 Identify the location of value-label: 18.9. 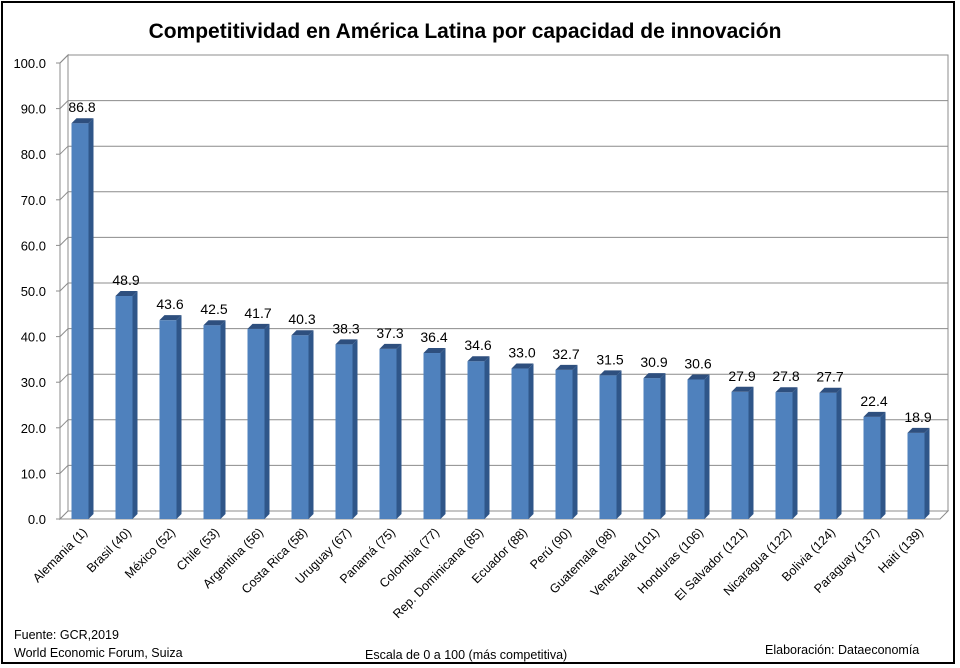
(917, 417).